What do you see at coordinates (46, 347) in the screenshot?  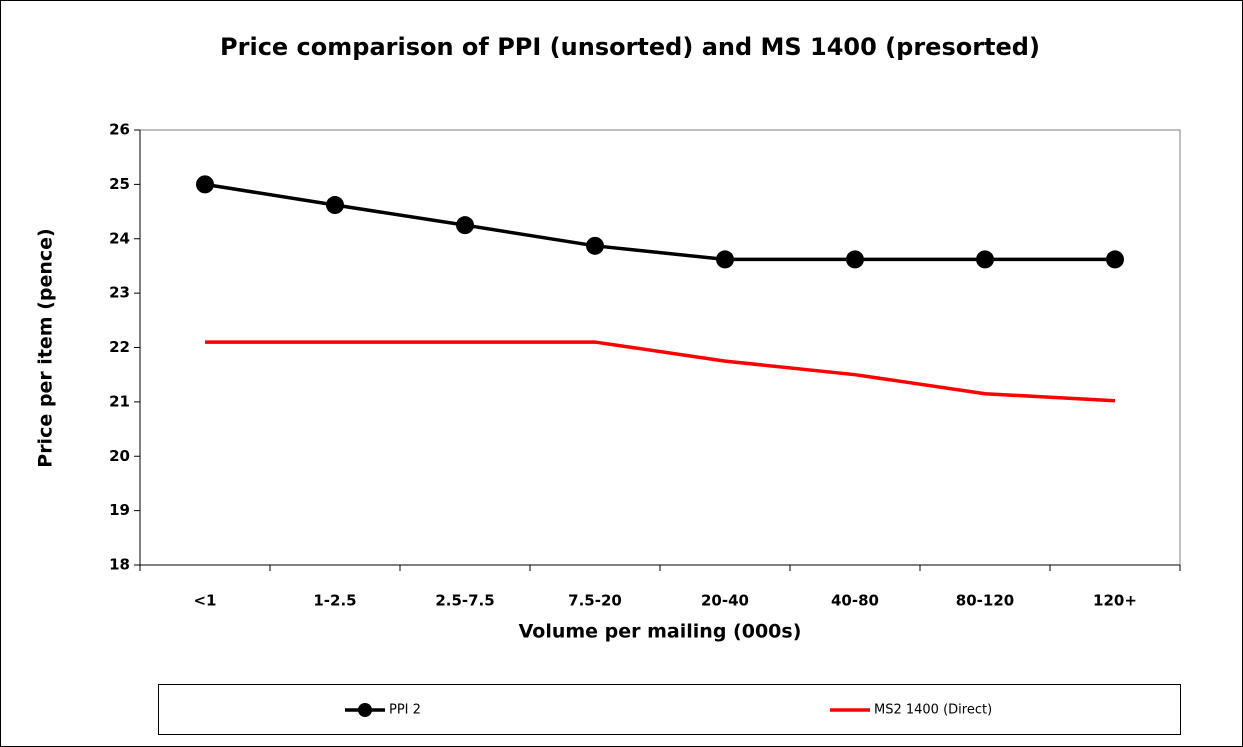 I see `y-axis-title: Price per item (pence)` at bounding box center [46, 347].